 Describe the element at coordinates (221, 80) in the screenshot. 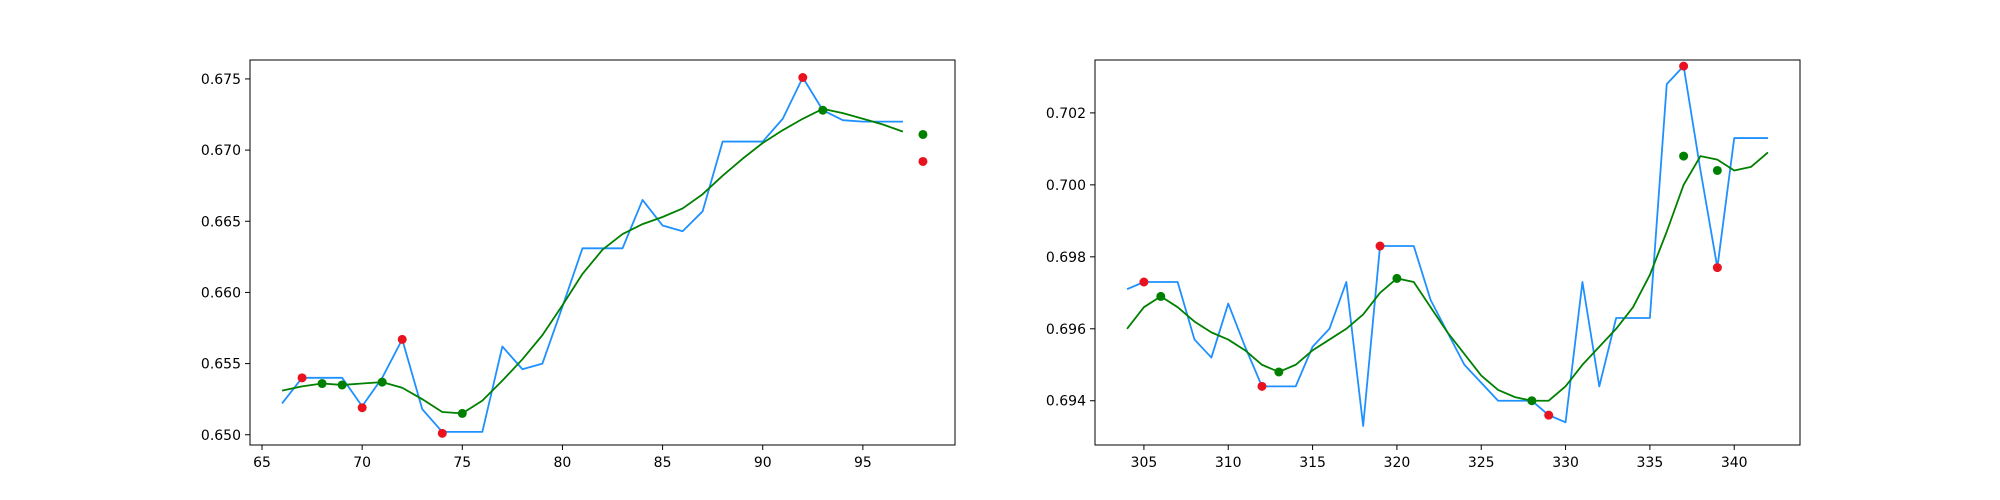

I see `left-y-tick-label-5: 0.675` at that location.